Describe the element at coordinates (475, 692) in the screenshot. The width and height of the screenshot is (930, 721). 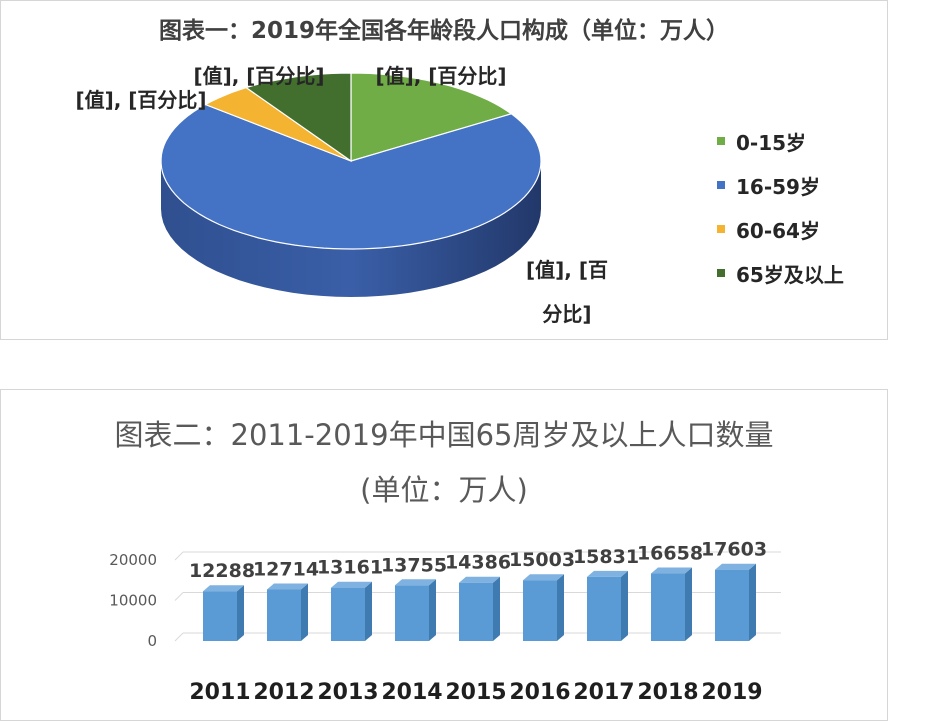
I see `x-tick-label: 2015` at that location.